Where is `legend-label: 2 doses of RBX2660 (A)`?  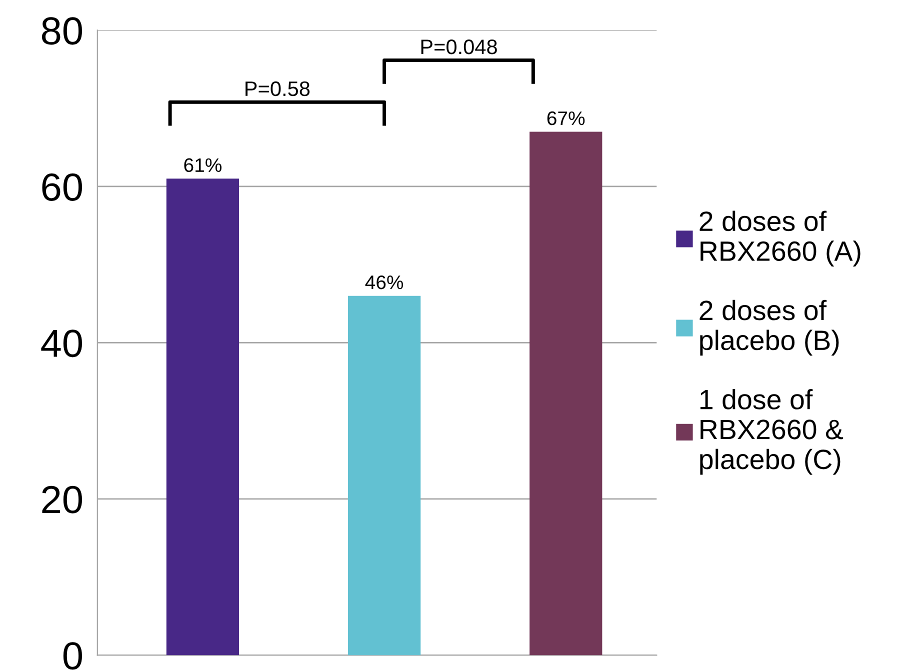
legend-label: 2 doses of RBX2660 (A) is located at coordinates (780, 238).